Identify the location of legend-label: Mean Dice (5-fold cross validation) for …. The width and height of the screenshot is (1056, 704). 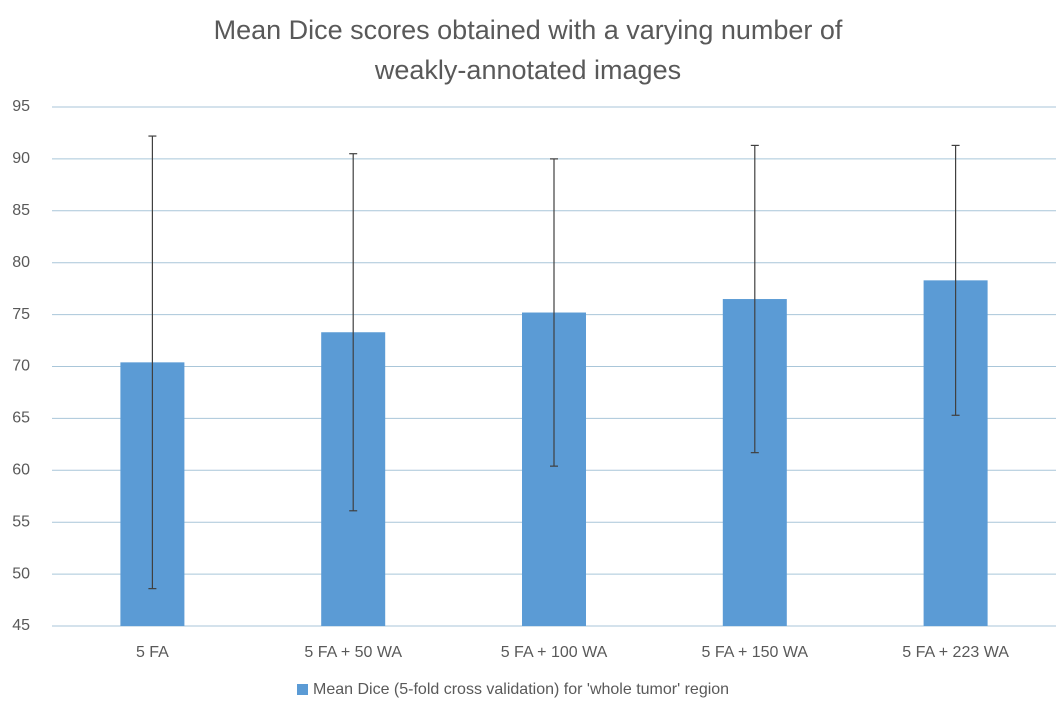
(521, 689).